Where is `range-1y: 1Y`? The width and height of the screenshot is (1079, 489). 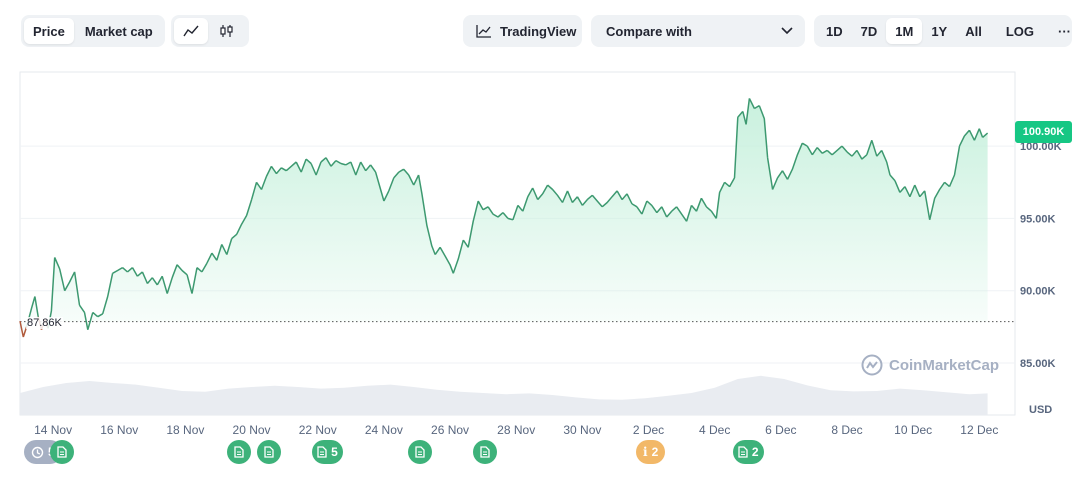
range-1y: 1Y is located at coordinates (939, 31).